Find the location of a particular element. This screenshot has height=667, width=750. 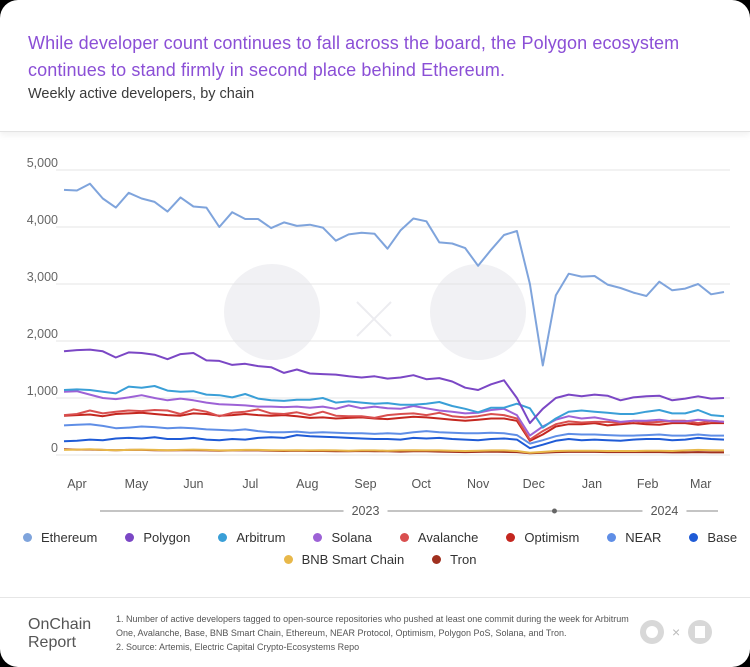

x-tick-label: Nov is located at coordinates (478, 484).